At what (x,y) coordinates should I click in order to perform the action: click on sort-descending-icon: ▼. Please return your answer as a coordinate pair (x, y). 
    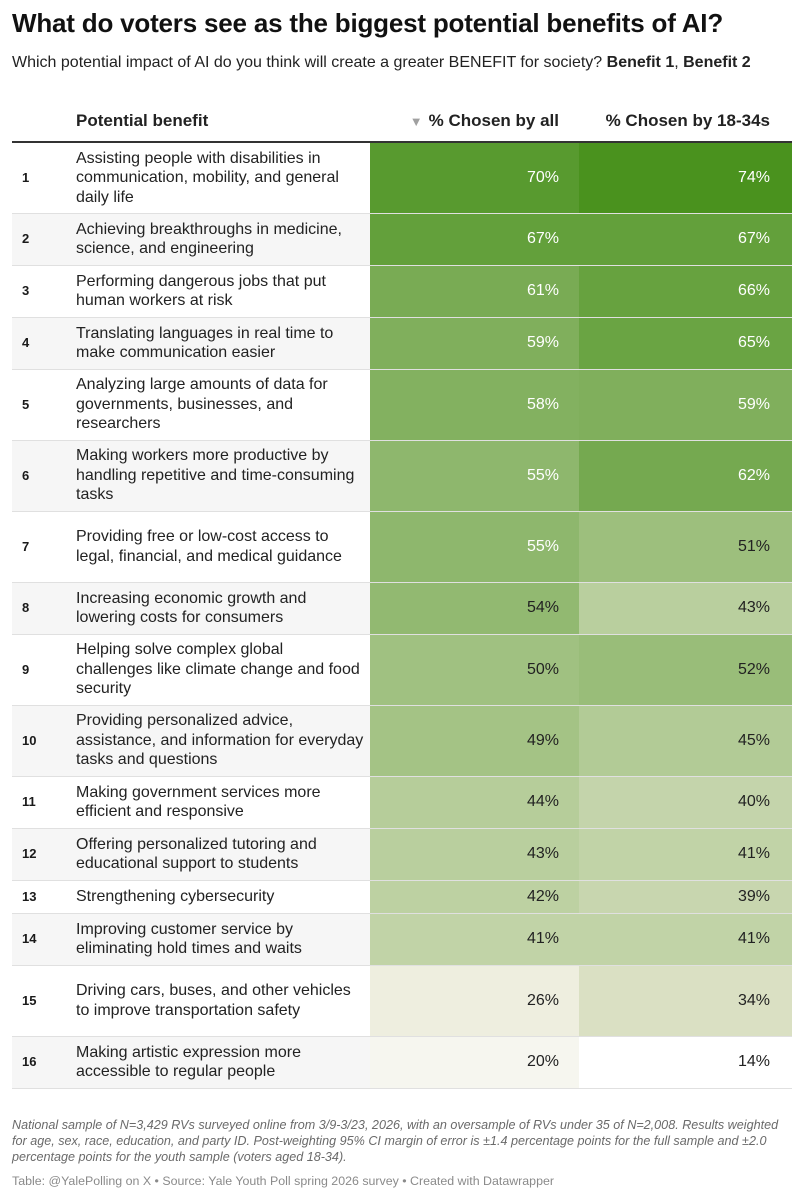
    Looking at the image, I should click on (416, 121).